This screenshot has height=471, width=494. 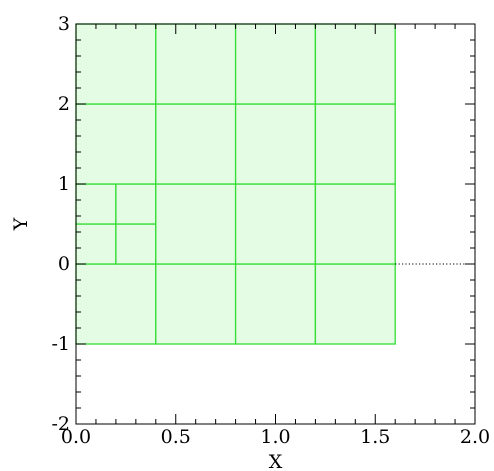 I want to click on x-tick-label: 1.0, so click(x=275, y=437).